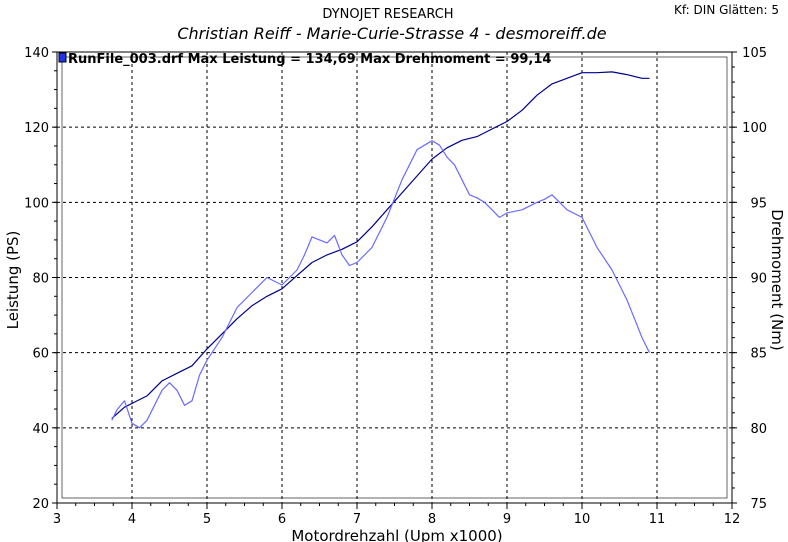 The width and height of the screenshot is (788, 542). Describe the element at coordinates (36, 128) in the screenshot. I see `y-tick-label: 120` at that location.